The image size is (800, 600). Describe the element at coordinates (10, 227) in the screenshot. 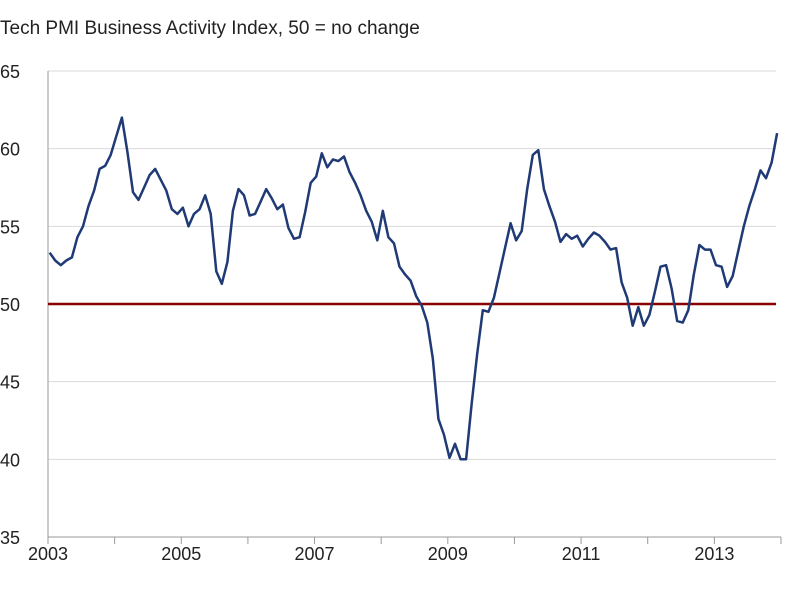

I see `y-tick-label-55: 55` at that location.